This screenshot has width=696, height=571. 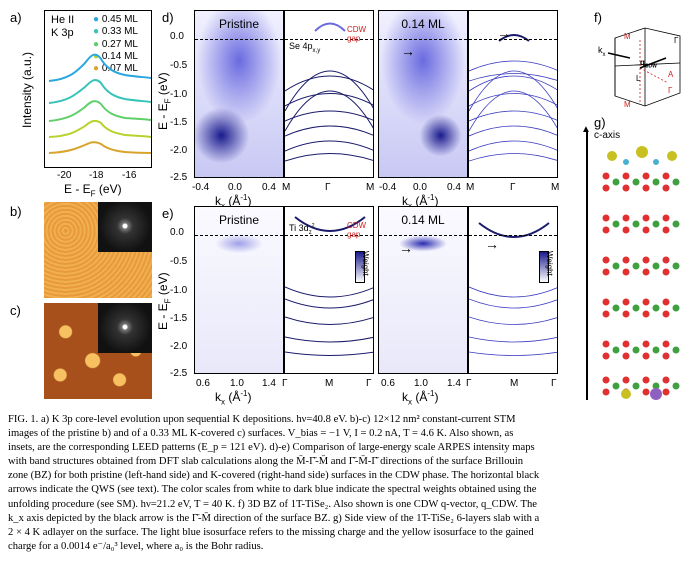 What do you see at coordinates (357, 34) in the screenshot?
I see `cdw-gap-annotation-d: CDW gap` at bounding box center [357, 34].